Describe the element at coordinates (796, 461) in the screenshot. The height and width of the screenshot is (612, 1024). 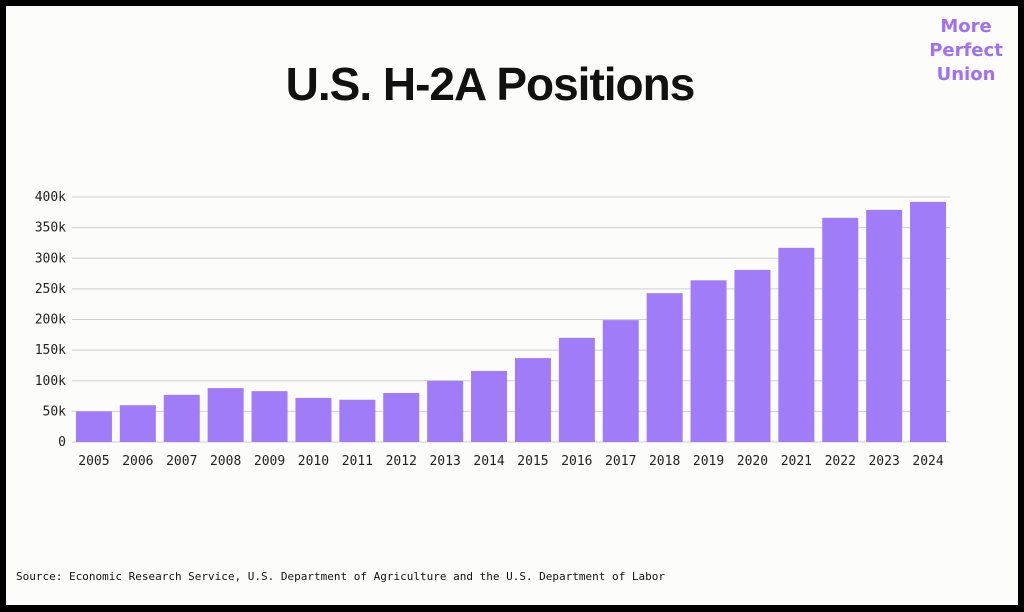
I see `x-tick-label: 2021` at that location.